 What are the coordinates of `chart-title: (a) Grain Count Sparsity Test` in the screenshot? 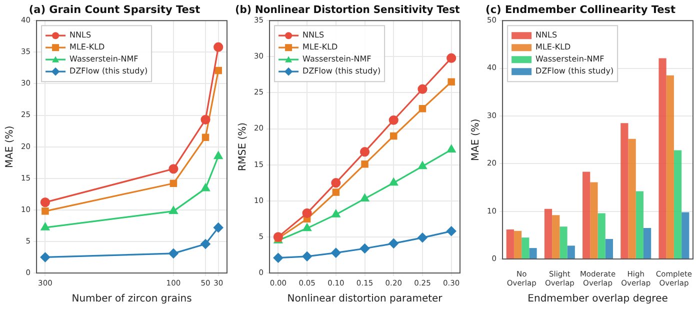 It's located at (114, 10).